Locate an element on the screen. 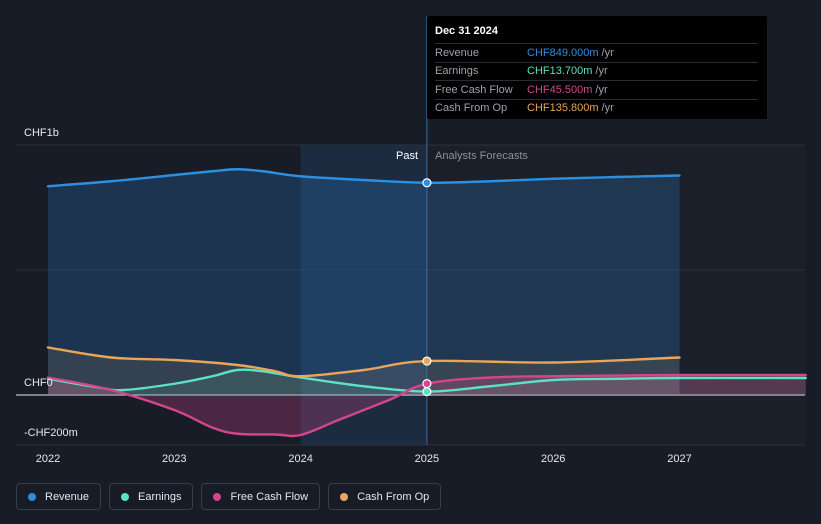 This screenshot has height=524, width=821. tooltip-series-name: Free Cash Flow is located at coordinates (474, 89).